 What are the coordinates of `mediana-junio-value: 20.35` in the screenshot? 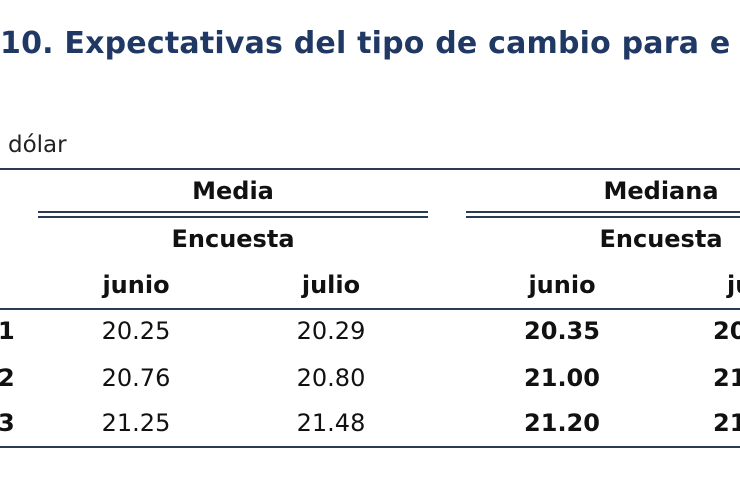 It's located at (562, 331).